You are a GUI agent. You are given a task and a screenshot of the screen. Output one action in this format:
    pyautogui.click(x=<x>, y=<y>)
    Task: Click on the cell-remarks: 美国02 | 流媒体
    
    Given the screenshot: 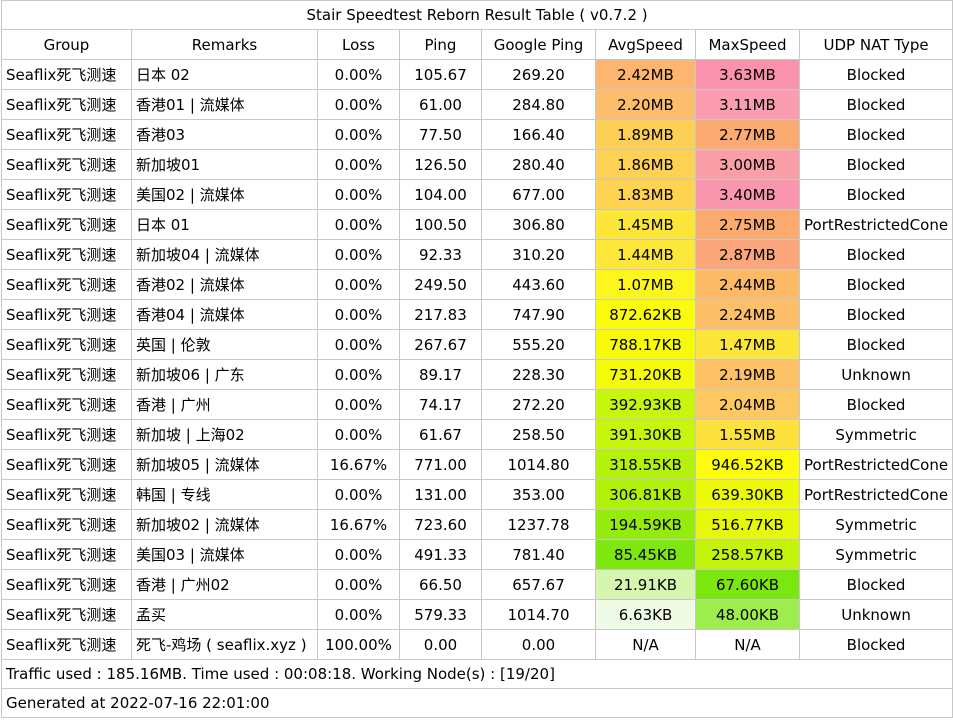 What is the action you would take?
    pyautogui.click(x=224, y=194)
    